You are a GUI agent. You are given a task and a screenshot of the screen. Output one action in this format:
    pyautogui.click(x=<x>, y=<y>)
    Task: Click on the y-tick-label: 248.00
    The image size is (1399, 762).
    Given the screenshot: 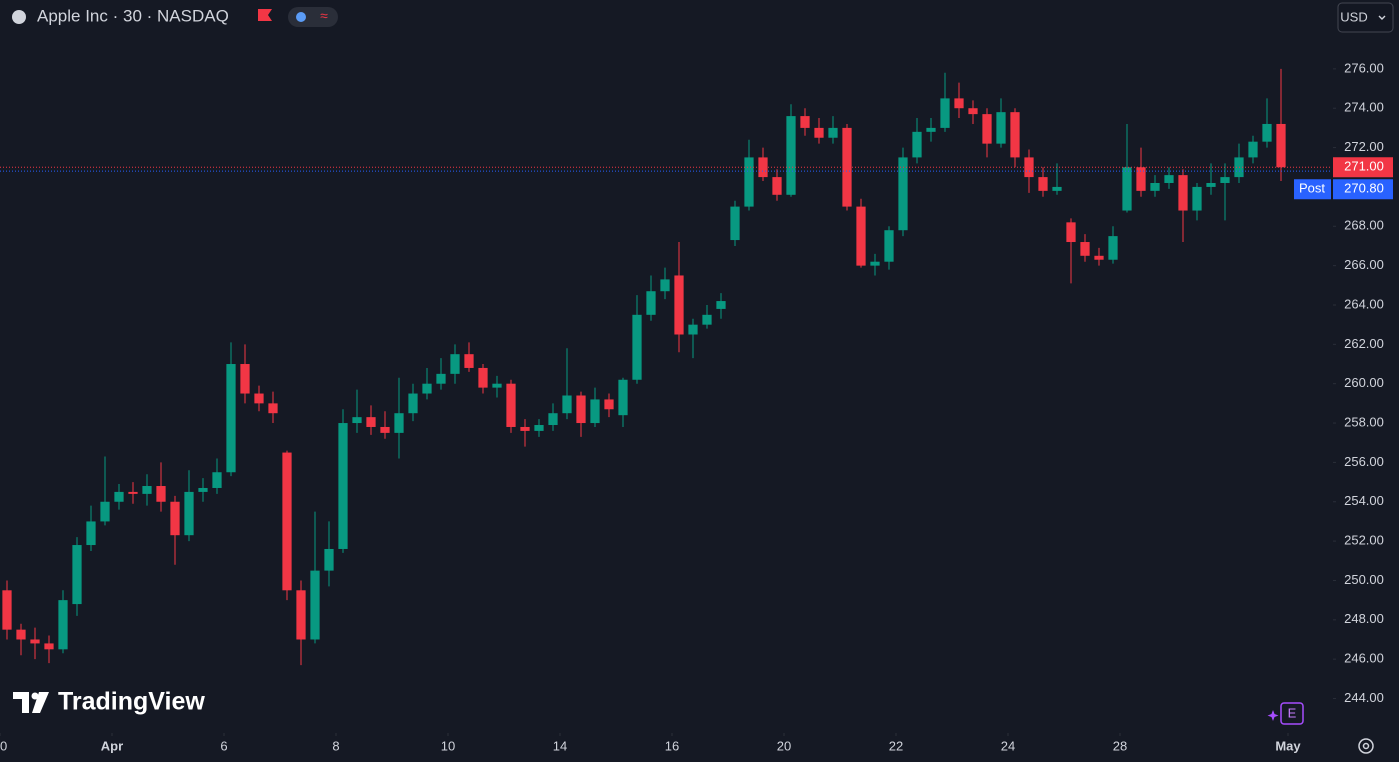 What is the action you would take?
    pyautogui.click(x=1364, y=618)
    